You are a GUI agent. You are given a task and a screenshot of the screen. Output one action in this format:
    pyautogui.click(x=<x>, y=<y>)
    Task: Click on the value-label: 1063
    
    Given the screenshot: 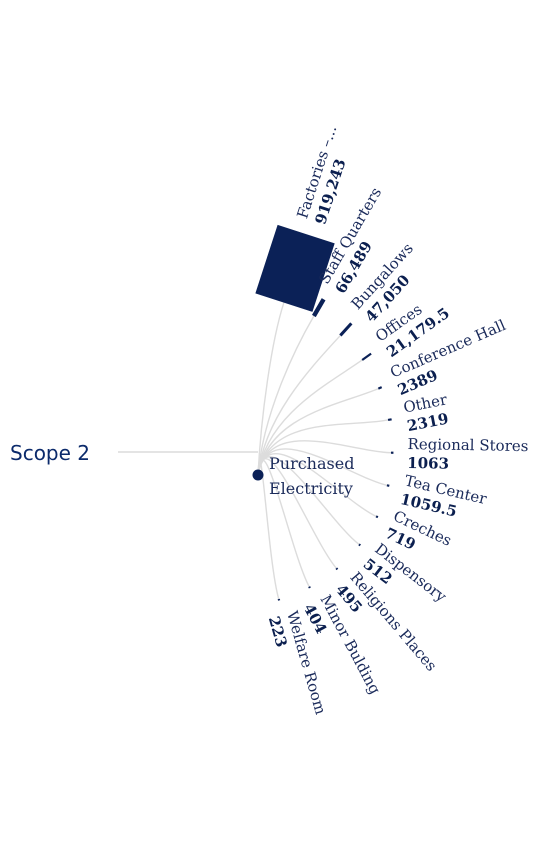 What is the action you would take?
    pyautogui.click(x=428, y=463)
    